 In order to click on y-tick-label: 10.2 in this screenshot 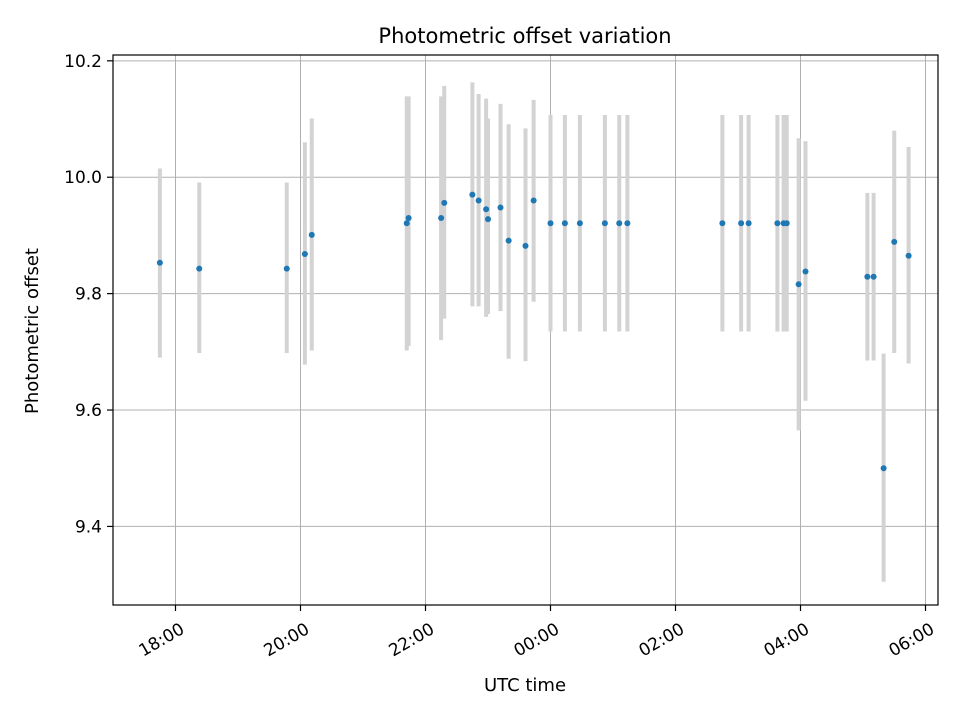, I will do `click(83, 62)`.